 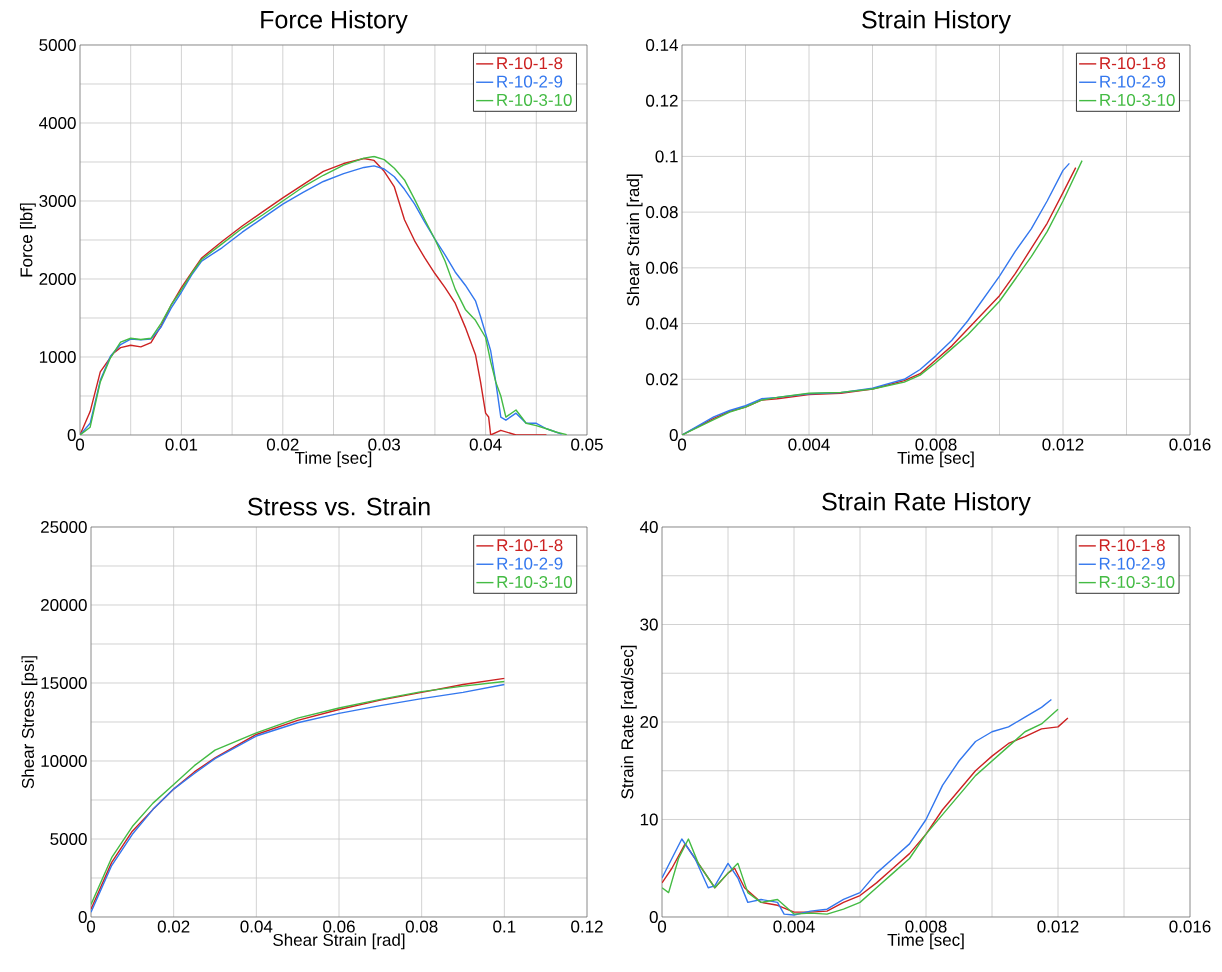 I want to click on y-tick-label: 25000, so click(x=64, y=527).